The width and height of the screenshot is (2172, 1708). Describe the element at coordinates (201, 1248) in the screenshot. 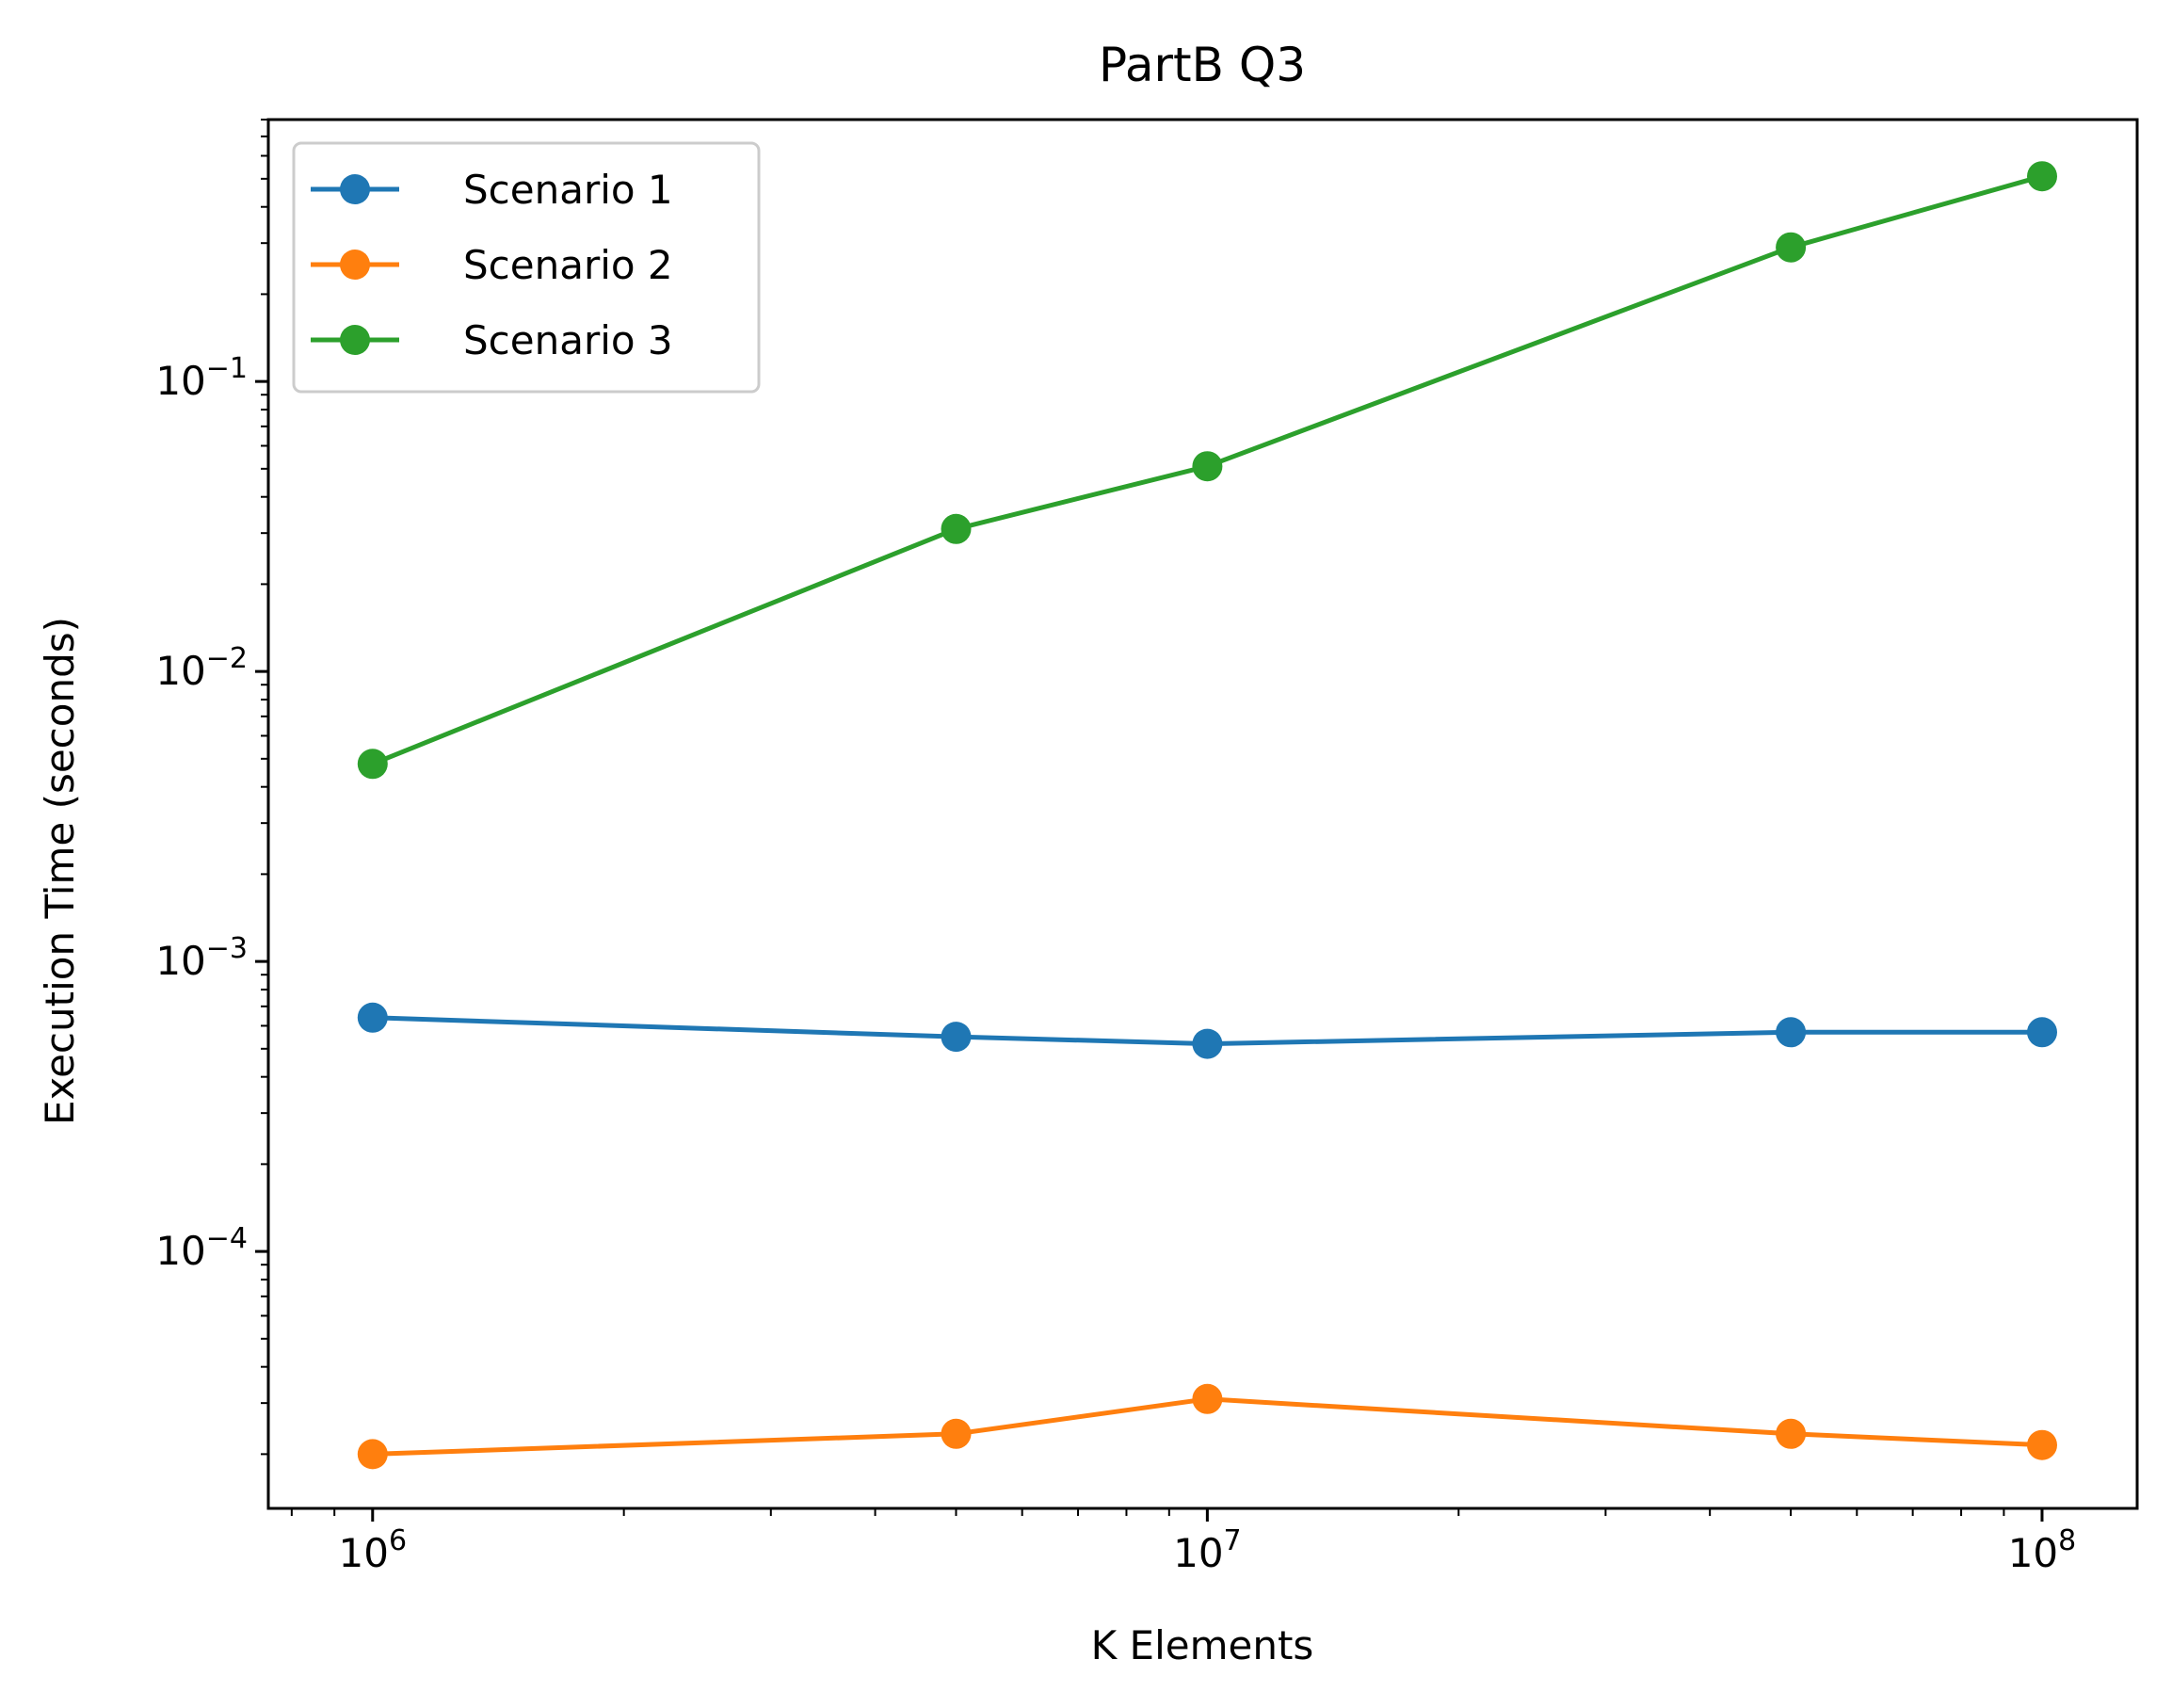

I see `y-tick-label: 10⁻⁴` at that location.